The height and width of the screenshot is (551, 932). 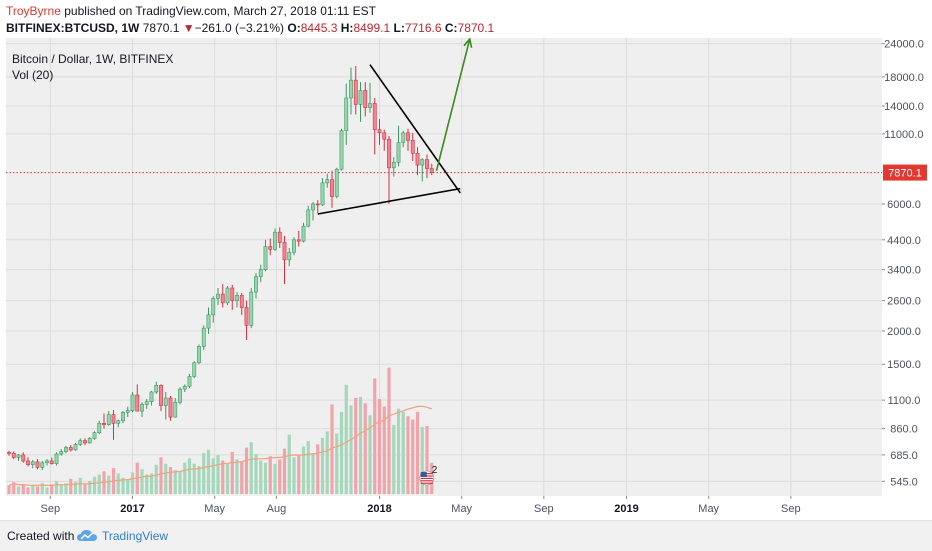 I want to click on y-tick-label: 1500.0, so click(x=904, y=365).